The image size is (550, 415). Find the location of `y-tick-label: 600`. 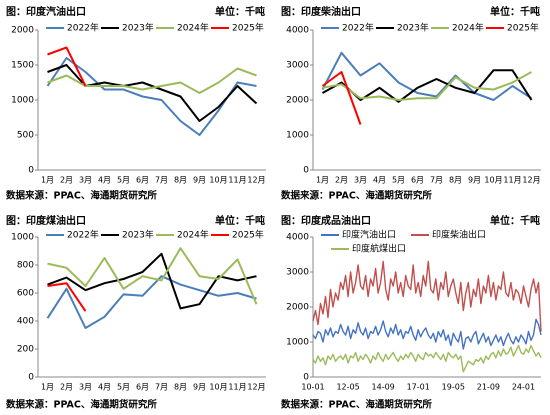

y-tick-label: 600 is located at coordinates (25, 294).